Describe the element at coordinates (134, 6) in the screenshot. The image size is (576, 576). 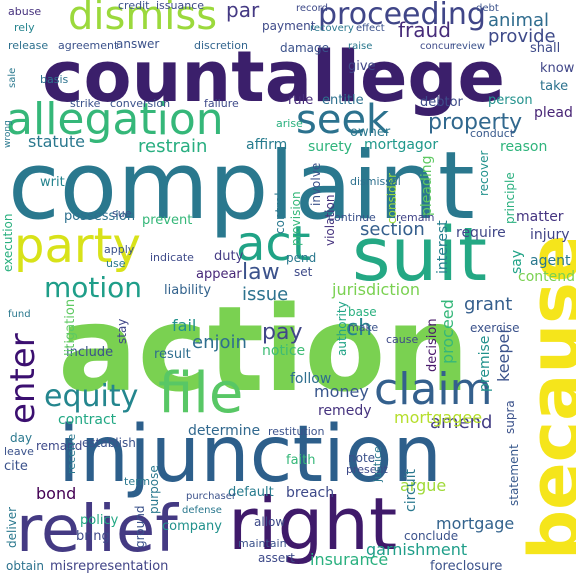
I see `word: credit` at that location.